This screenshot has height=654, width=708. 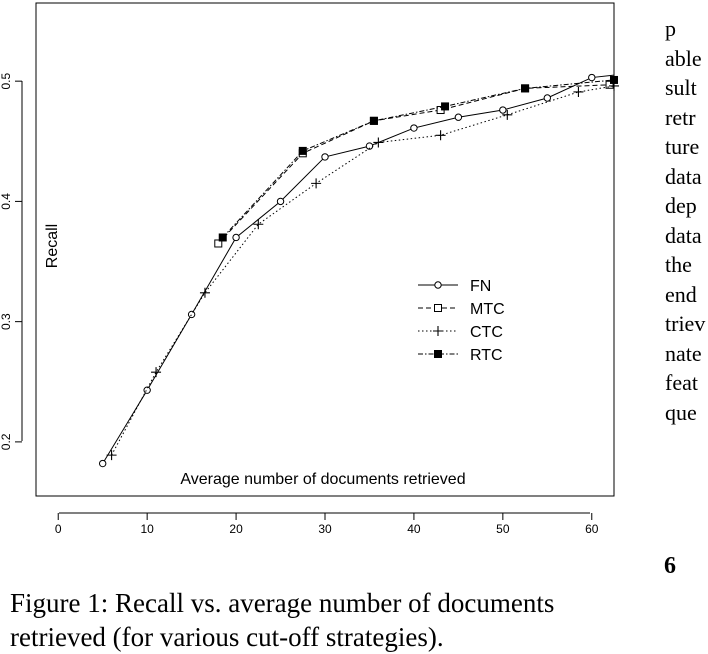 I want to click on legend-marker-ctc, so click(x=438, y=331).